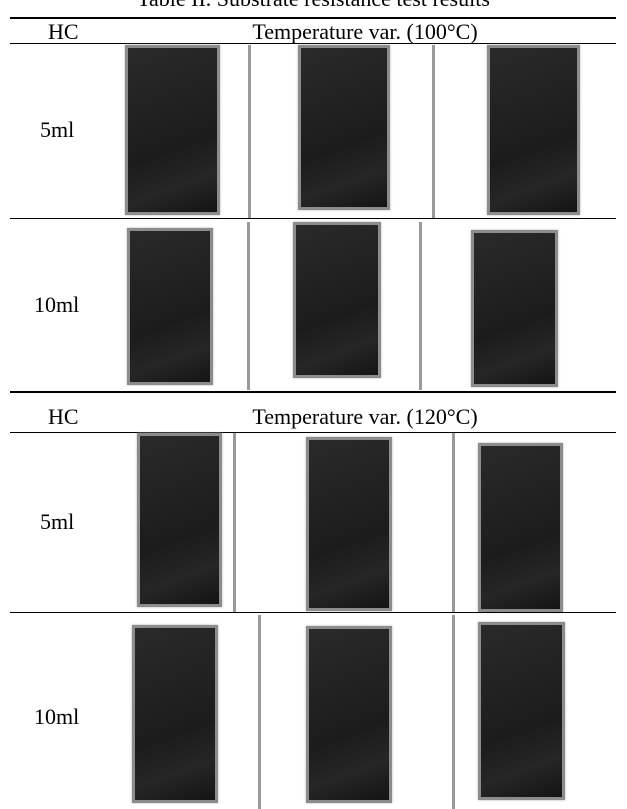 The width and height of the screenshot is (627, 809). What do you see at coordinates (365, 31) in the screenshot?
I see `header-cell: Temperature var. (100°C)` at bounding box center [365, 31].